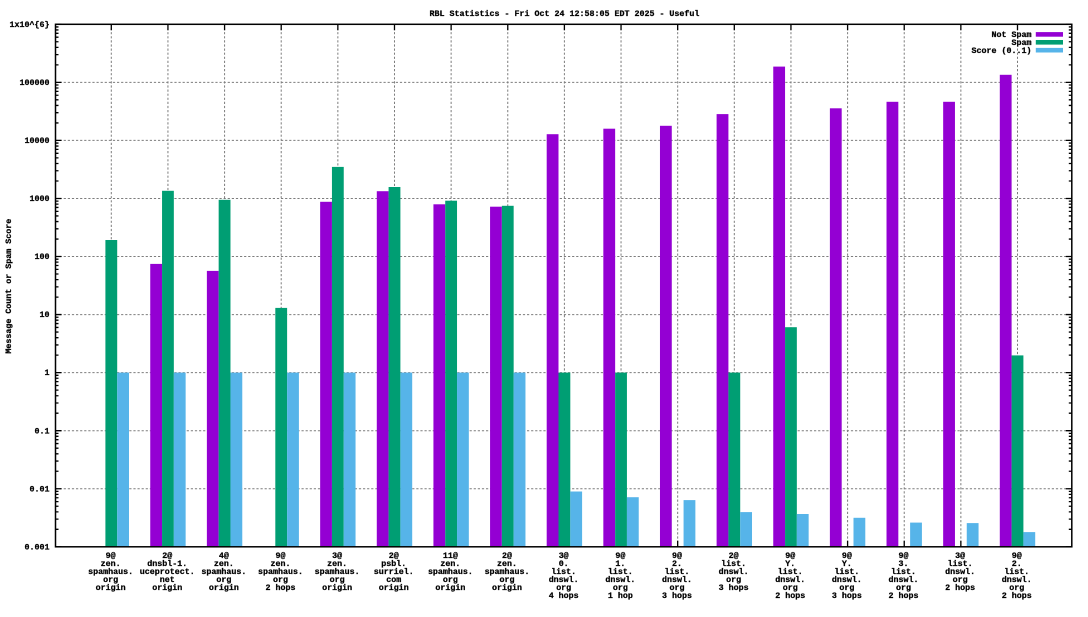 This screenshot has height=617, width=1088. Describe the element at coordinates (450, 556) in the screenshot. I see `svg-text: 11@` at that location.